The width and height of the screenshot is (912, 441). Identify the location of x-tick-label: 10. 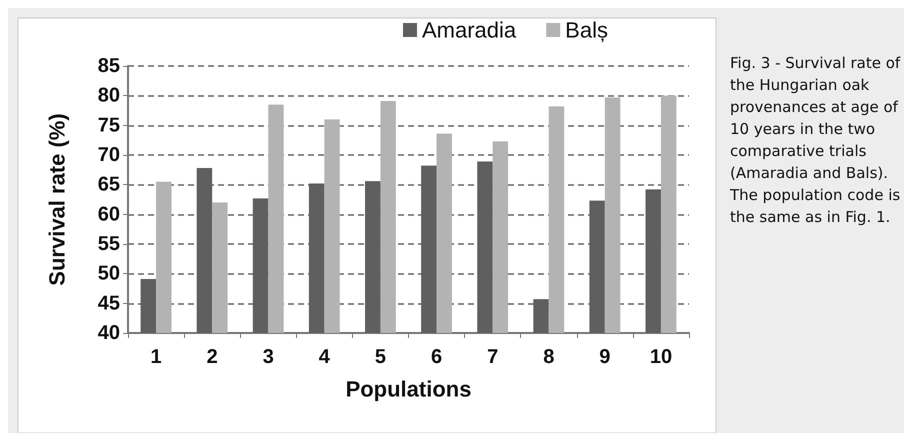
(661, 357).